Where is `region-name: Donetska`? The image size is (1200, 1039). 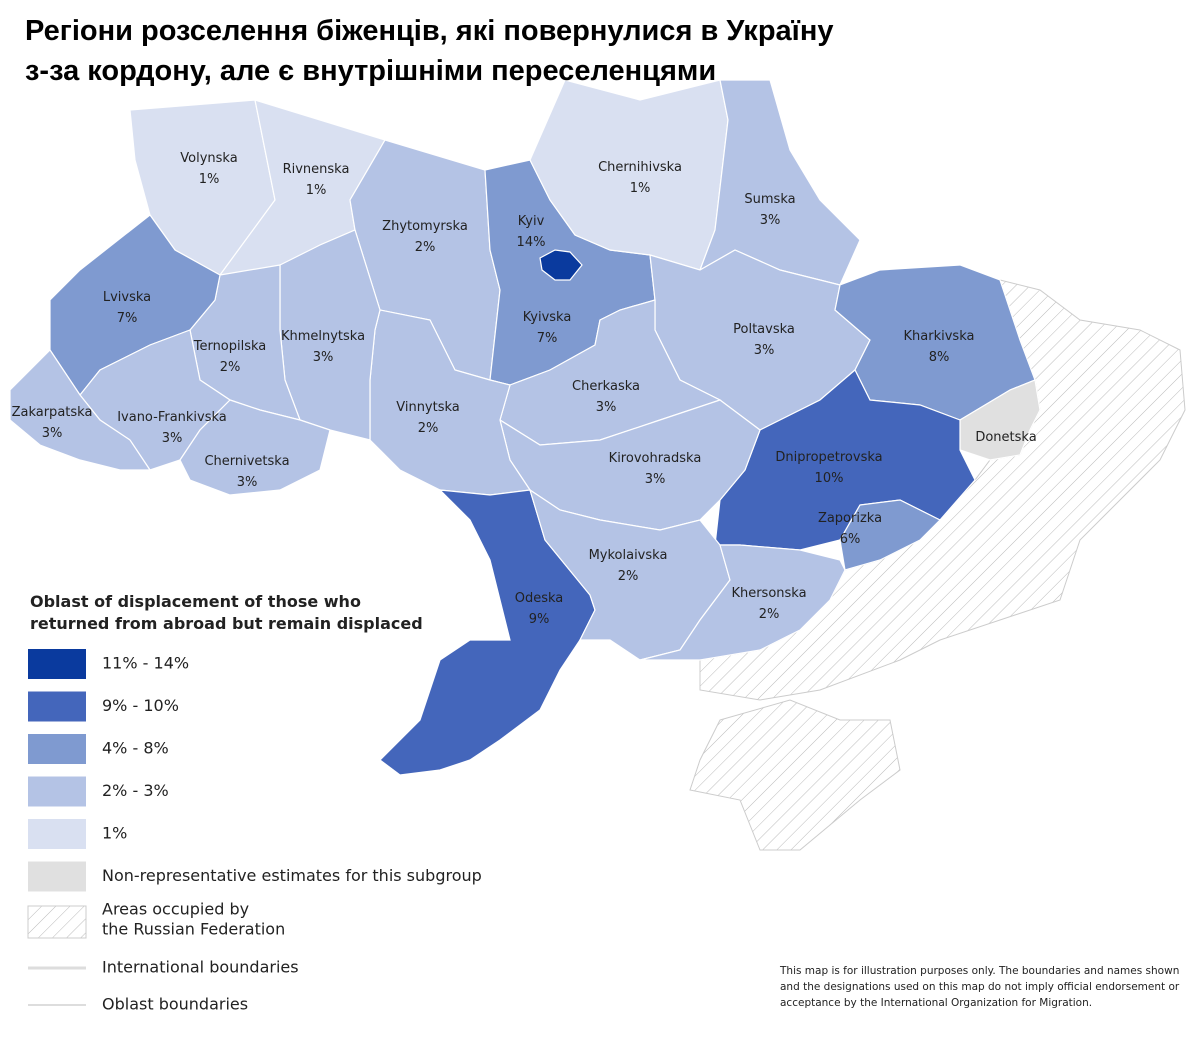 region-name: Donetska is located at coordinates (1005, 437).